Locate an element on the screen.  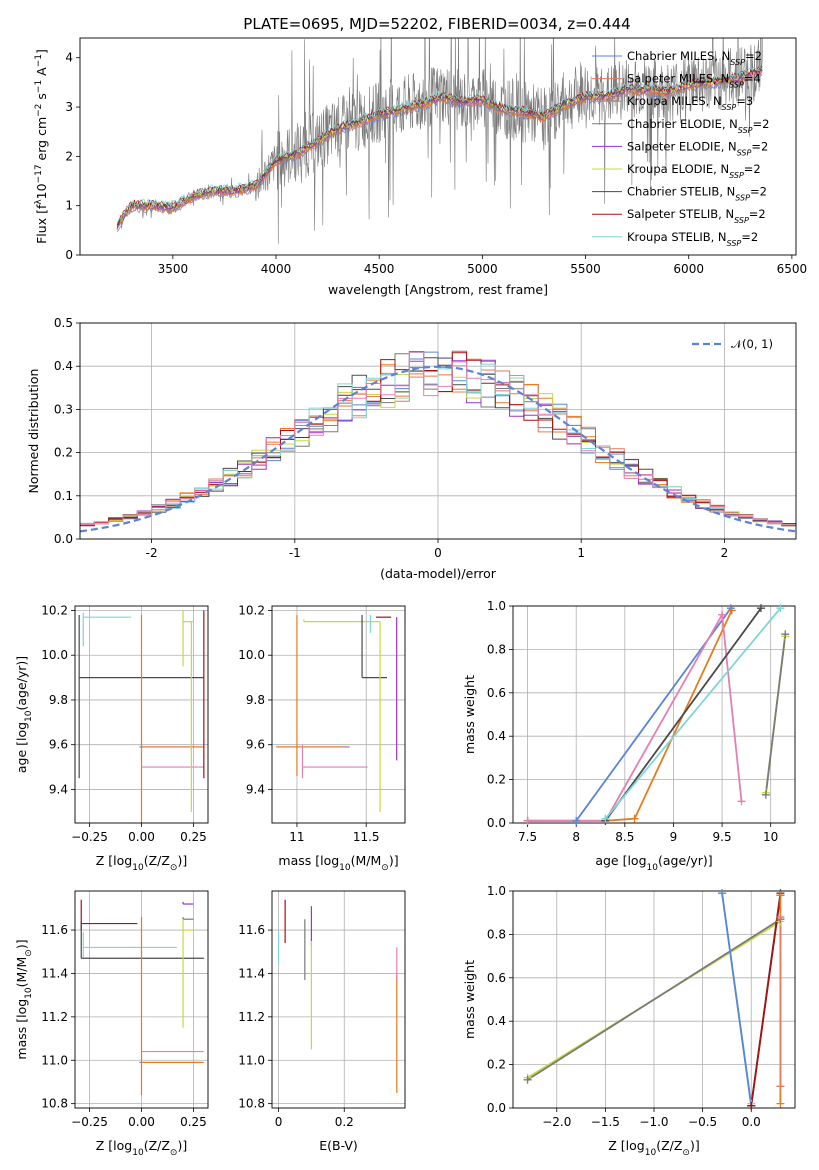
weight_vs_Z-ytick-label: 0.2 is located at coordinates (496, 1065).